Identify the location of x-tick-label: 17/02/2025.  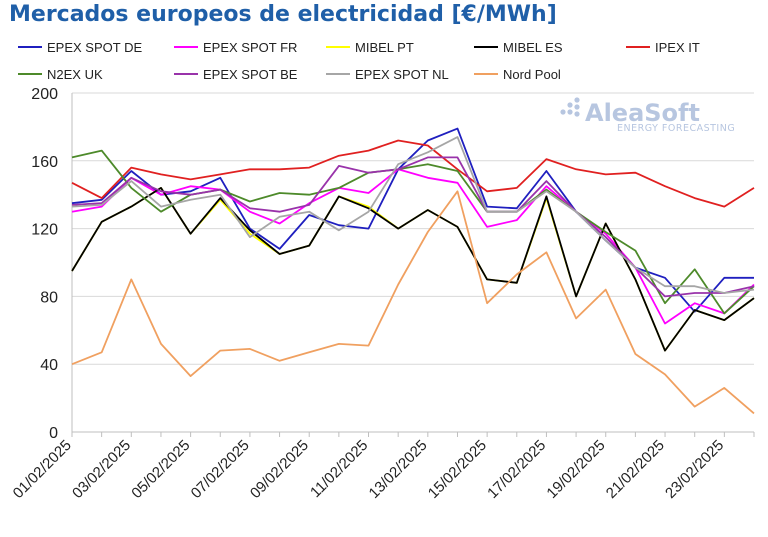
(516, 469).